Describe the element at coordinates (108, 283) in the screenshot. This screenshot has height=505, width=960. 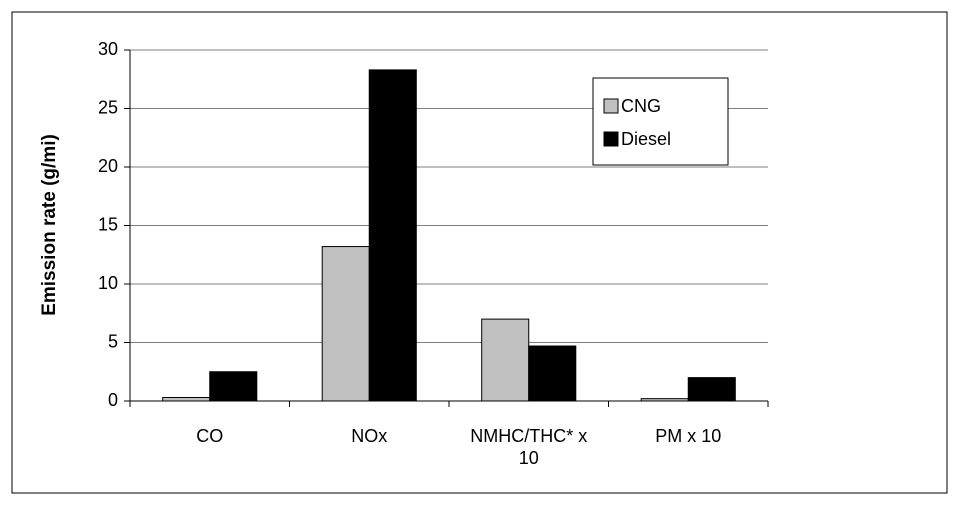
I see `y-tick-label: 10` at that location.